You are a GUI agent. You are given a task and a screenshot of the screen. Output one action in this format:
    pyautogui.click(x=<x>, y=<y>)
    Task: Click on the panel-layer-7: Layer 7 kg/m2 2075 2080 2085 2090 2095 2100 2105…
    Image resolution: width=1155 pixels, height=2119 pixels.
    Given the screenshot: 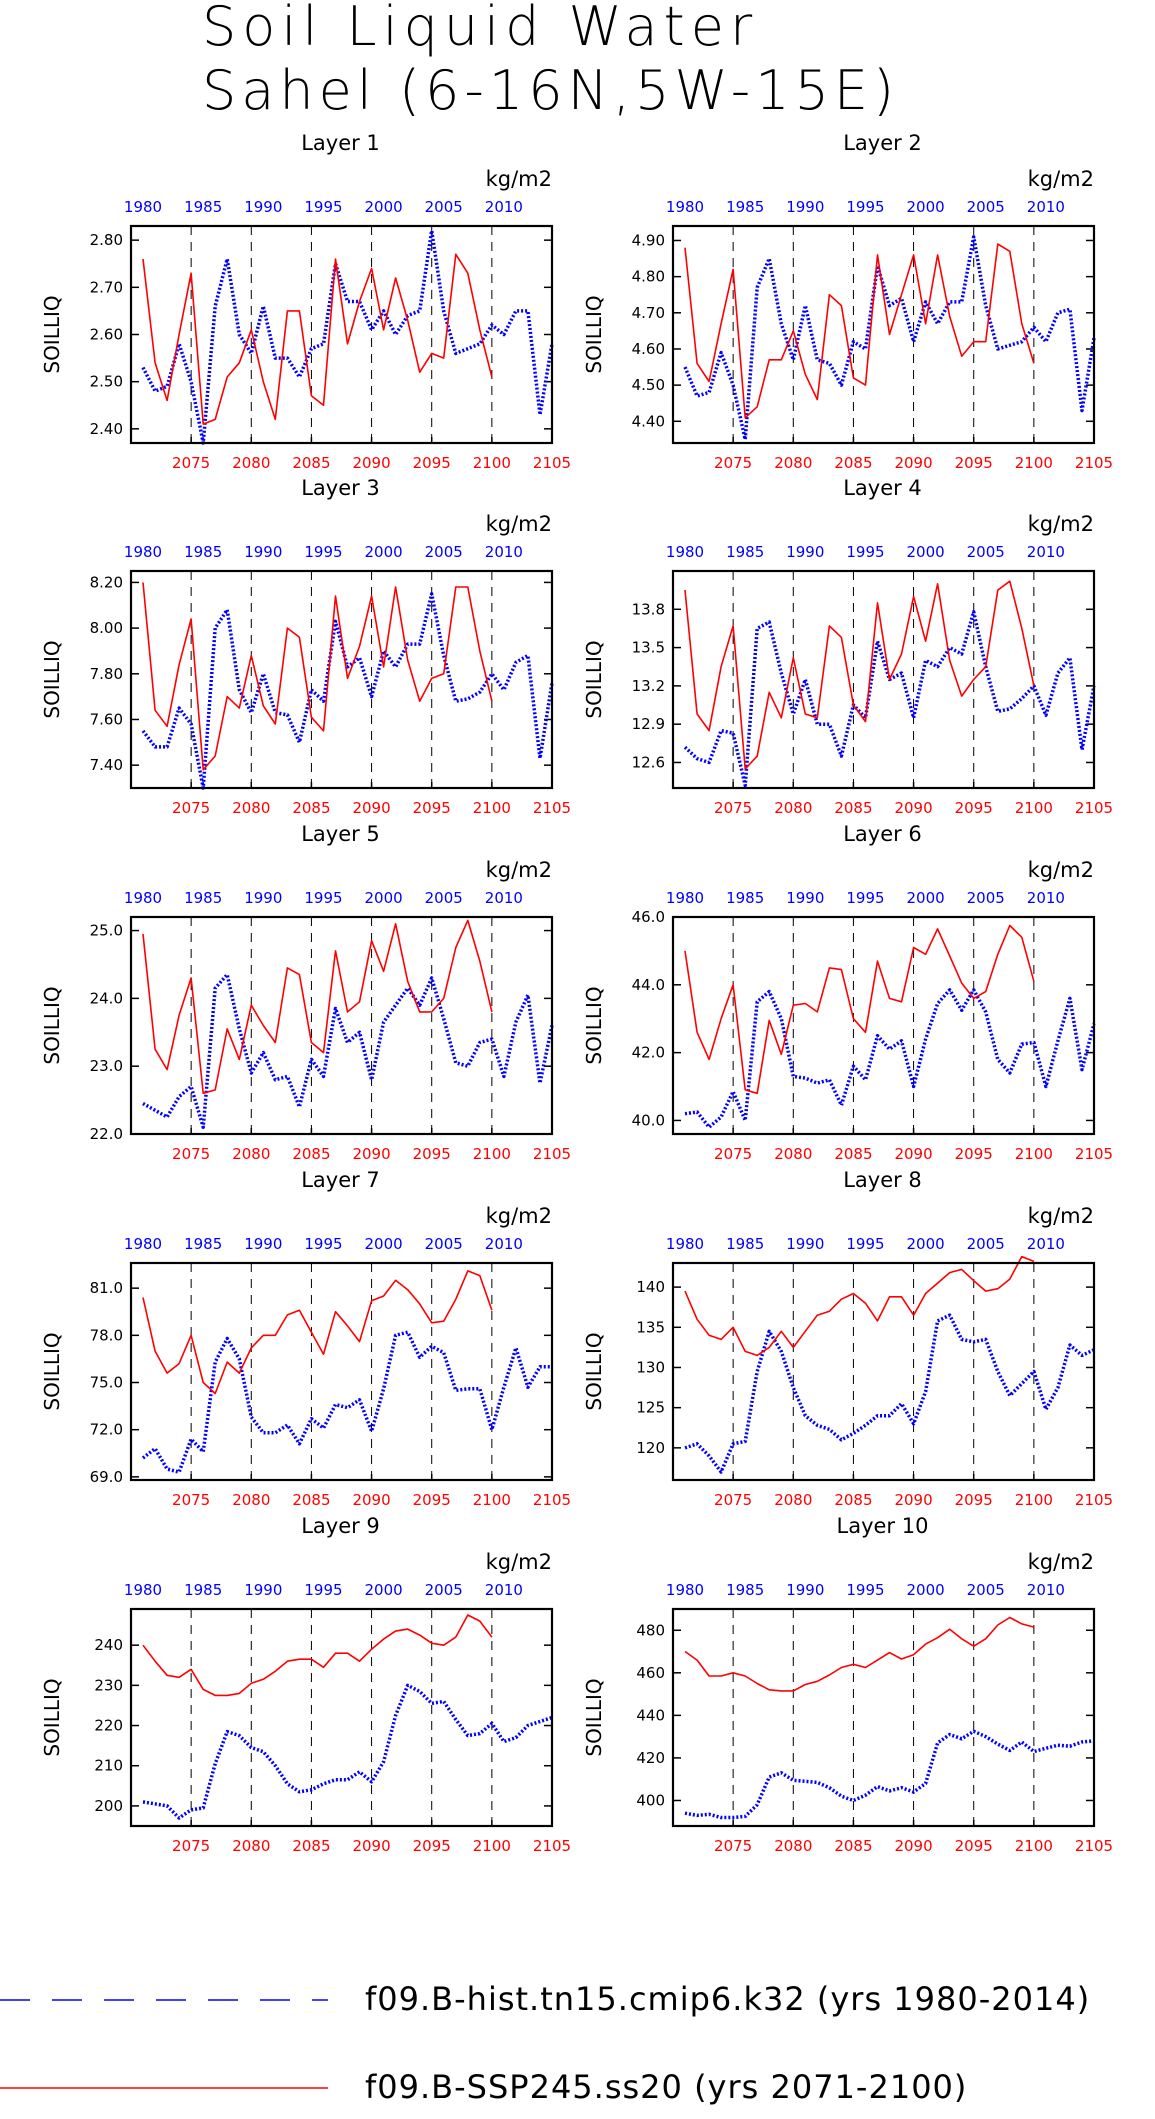 What is the action you would take?
    pyautogui.click(x=305, y=1338)
    